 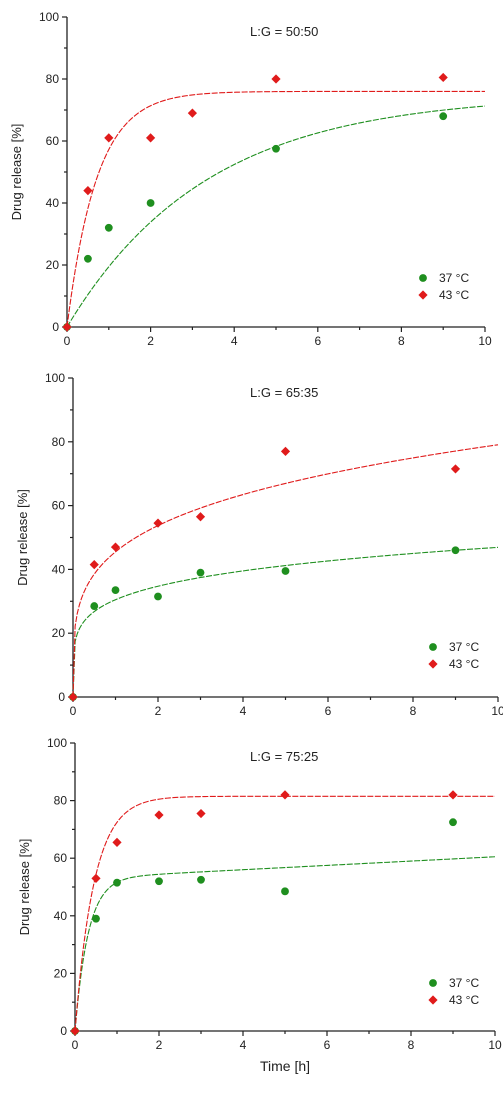 I want to click on panel-title: L:G = 75:25, so click(x=284, y=756).